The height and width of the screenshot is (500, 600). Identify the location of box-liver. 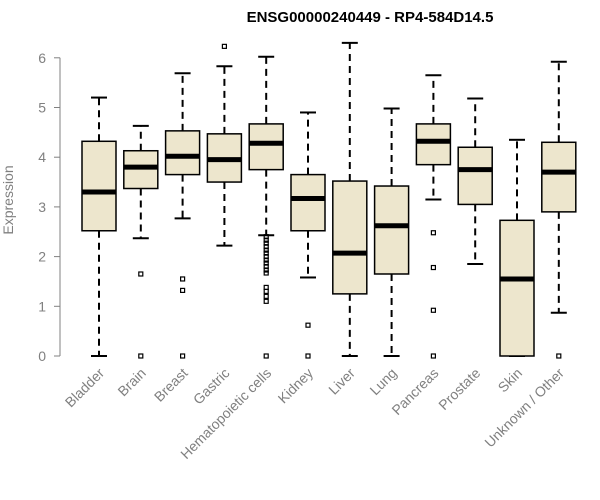
(350, 199).